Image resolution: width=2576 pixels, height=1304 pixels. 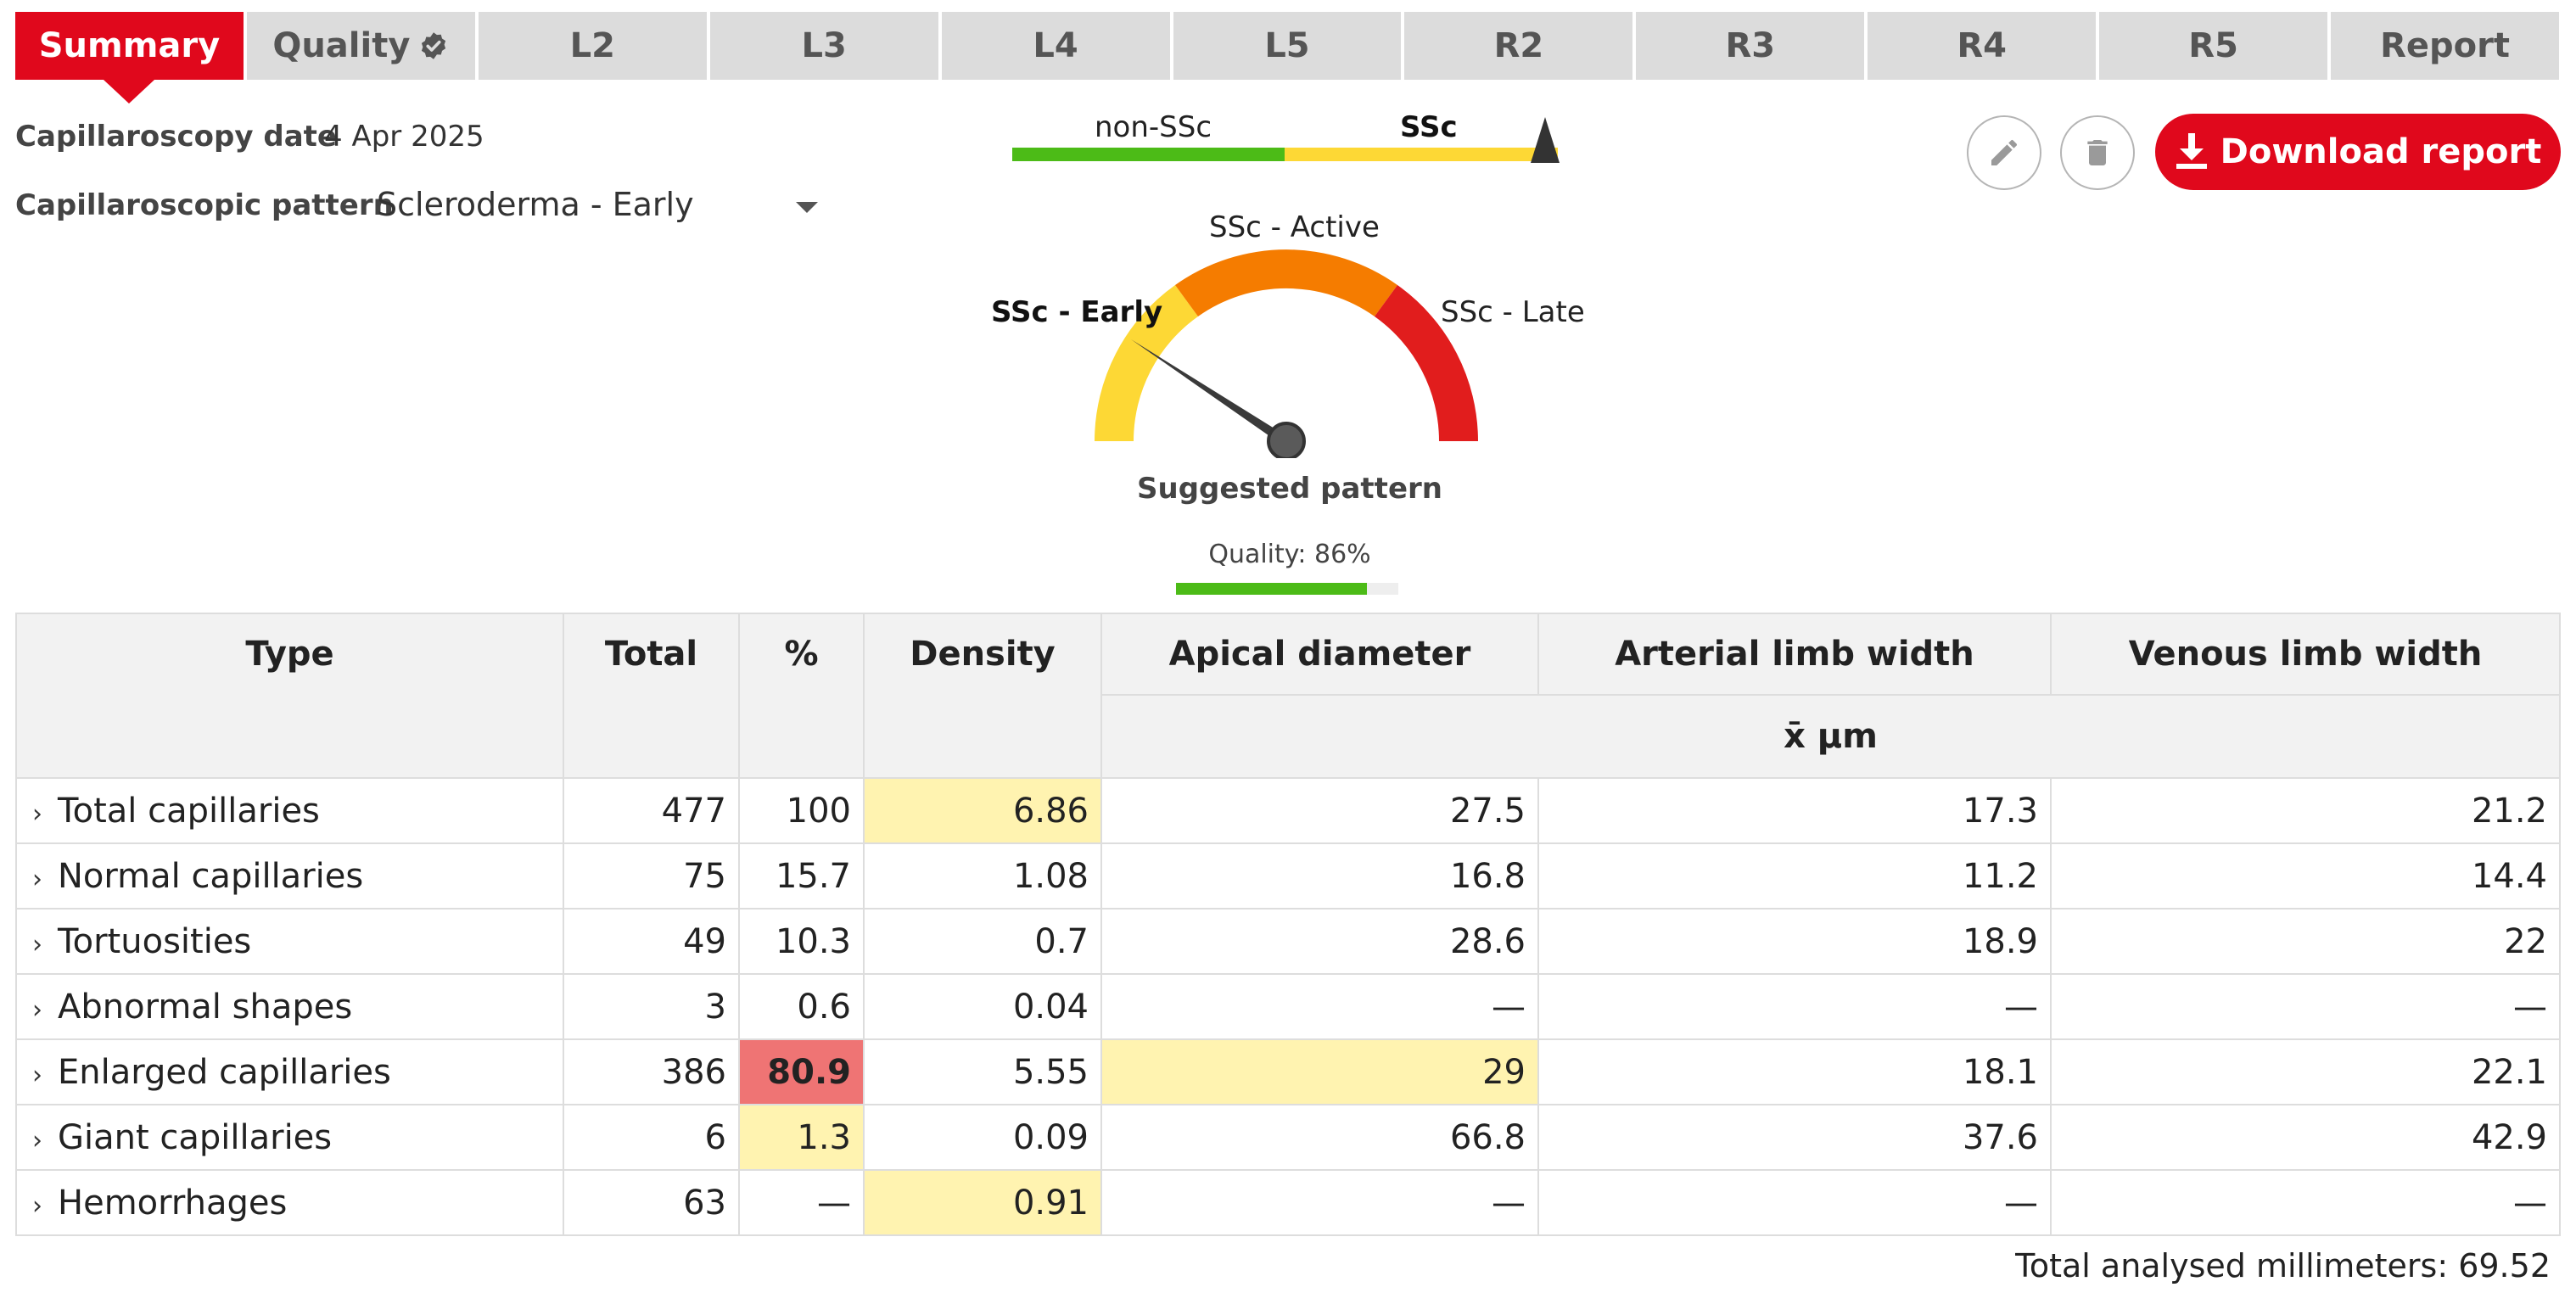 What do you see at coordinates (1288, 1202) in the screenshot?
I see `table-row: › Hemorrhages 63 — 0.91 — — —` at bounding box center [1288, 1202].